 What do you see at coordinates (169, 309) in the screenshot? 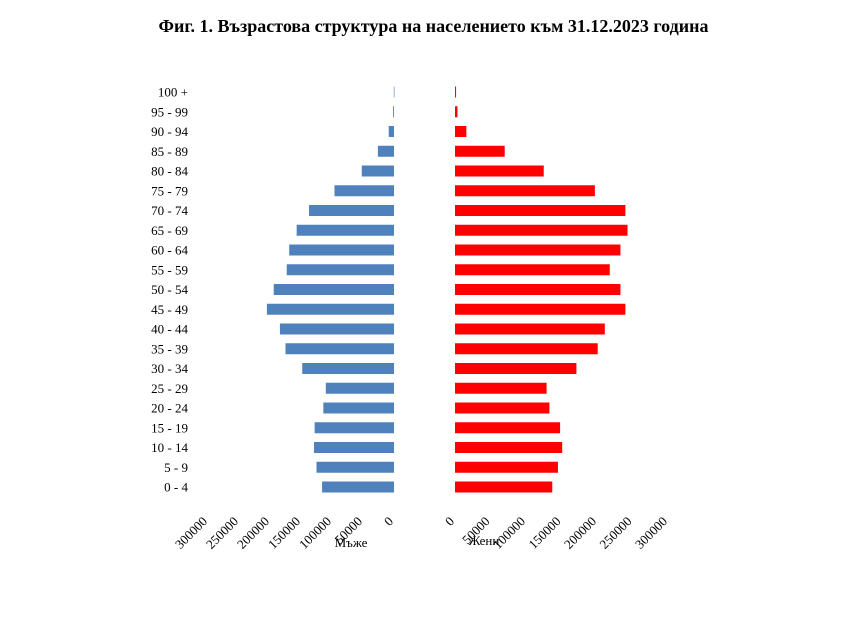
I see `category-label: 45 - 49` at bounding box center [169, 309].